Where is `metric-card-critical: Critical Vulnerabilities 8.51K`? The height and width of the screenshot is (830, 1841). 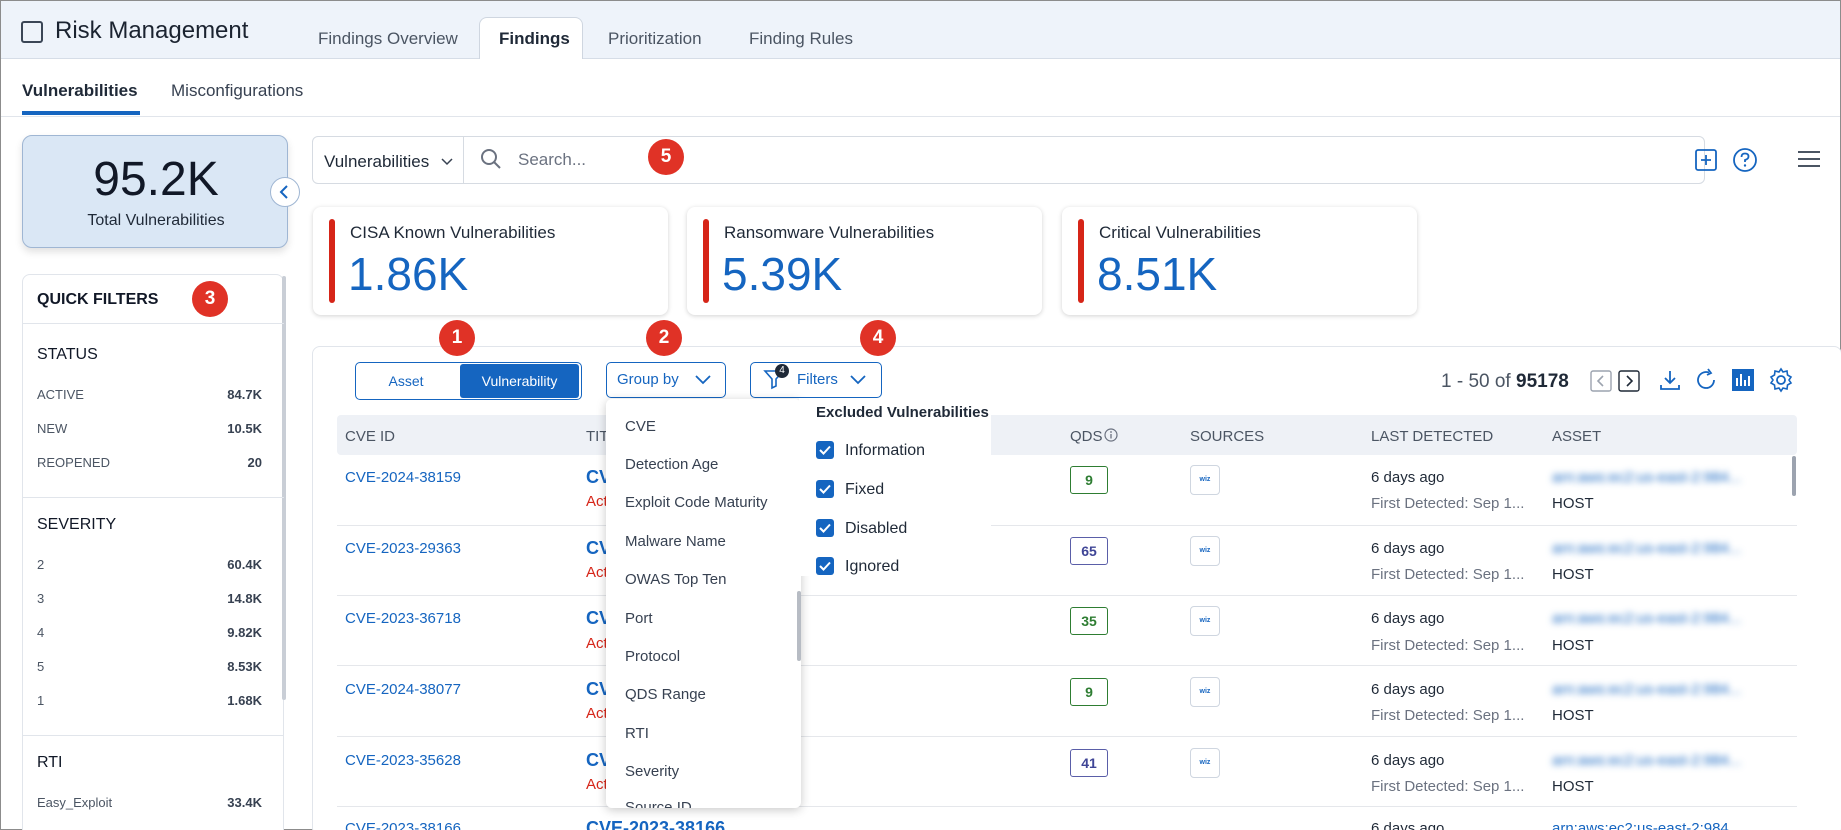 metric-card-critical: Critical Vulnerabilities 8.51K is located at coordinates (1239, 261).